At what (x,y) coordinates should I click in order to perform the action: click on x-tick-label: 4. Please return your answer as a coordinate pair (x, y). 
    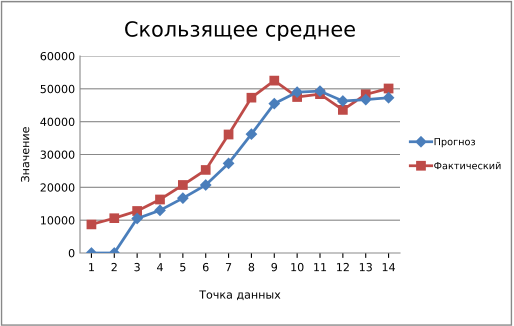
    Looking at the image, I should click on (160, 267).